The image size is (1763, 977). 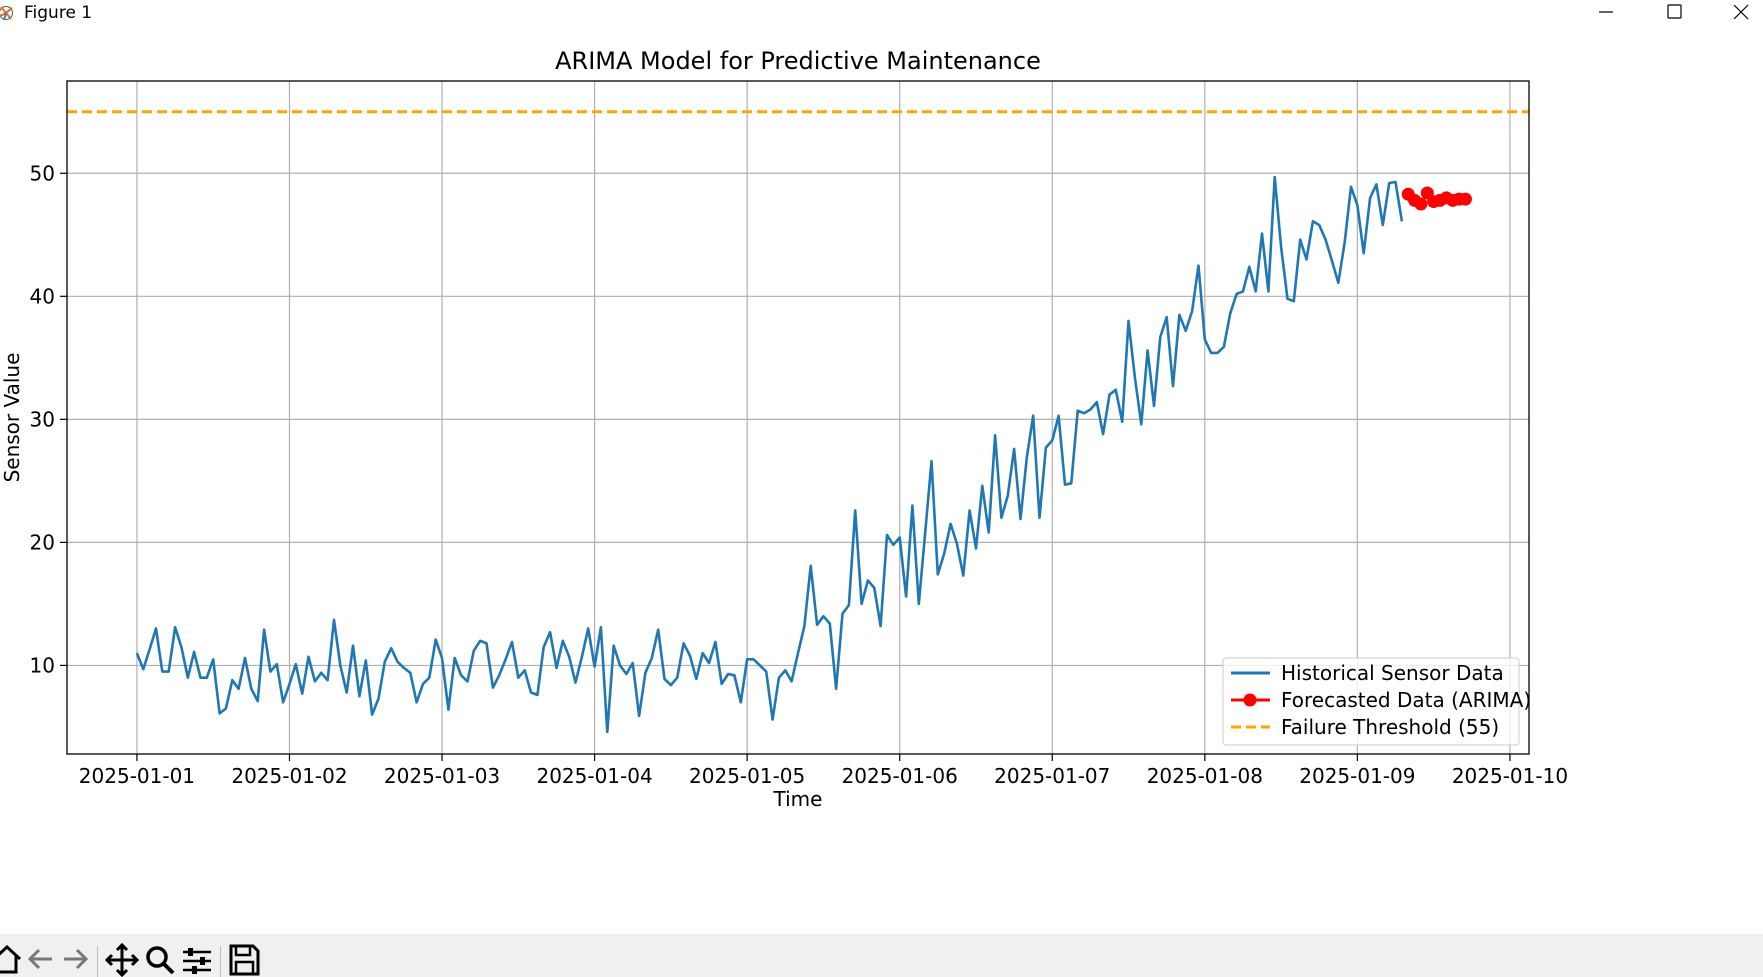 I want to click on x-tick-label: 2025-01-06, so click(x=900, y=776).